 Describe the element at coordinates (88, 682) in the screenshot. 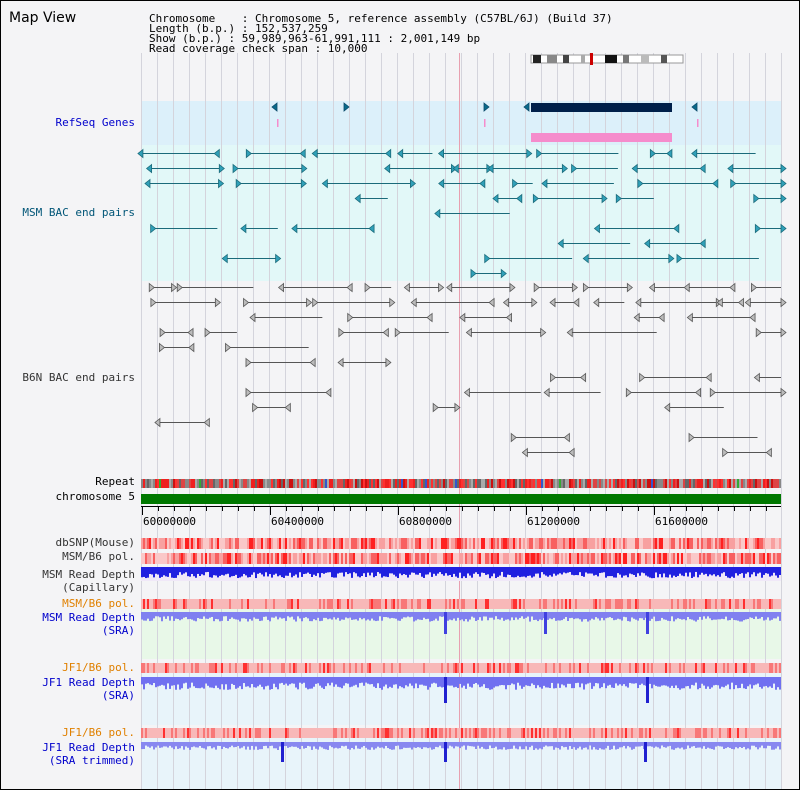

I see `track-label-jf1-depth-sra: JF1 Read Depth` at that location.